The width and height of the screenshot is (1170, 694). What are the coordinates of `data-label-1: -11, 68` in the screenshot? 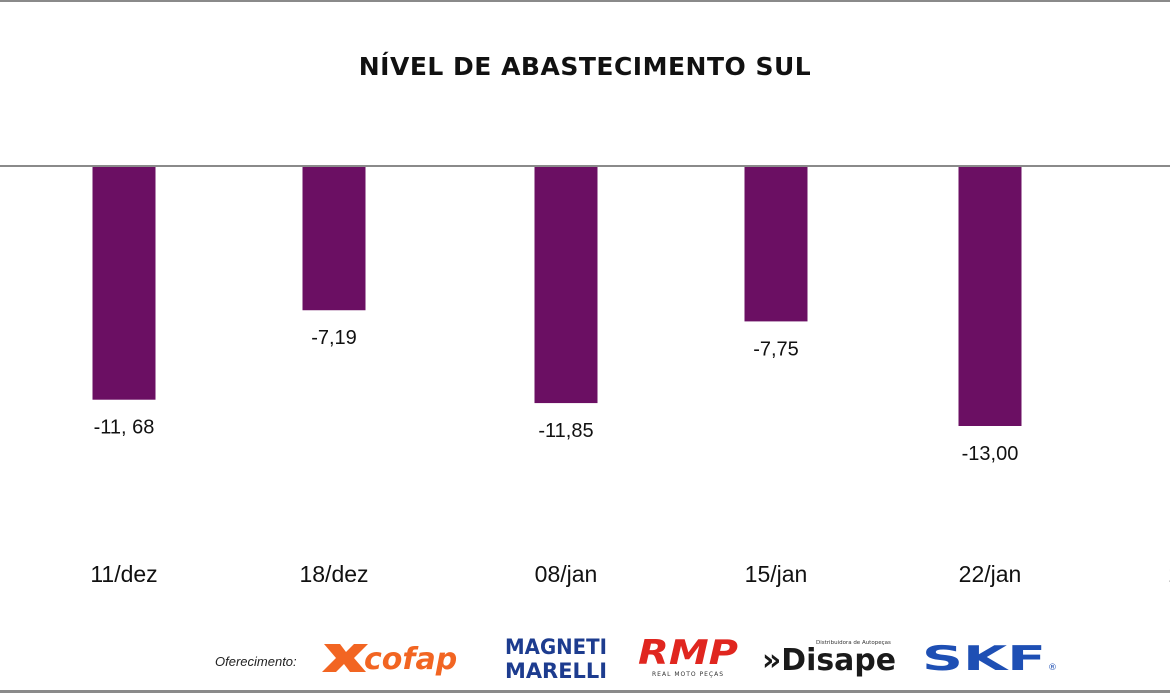 It's located at (124, 428).